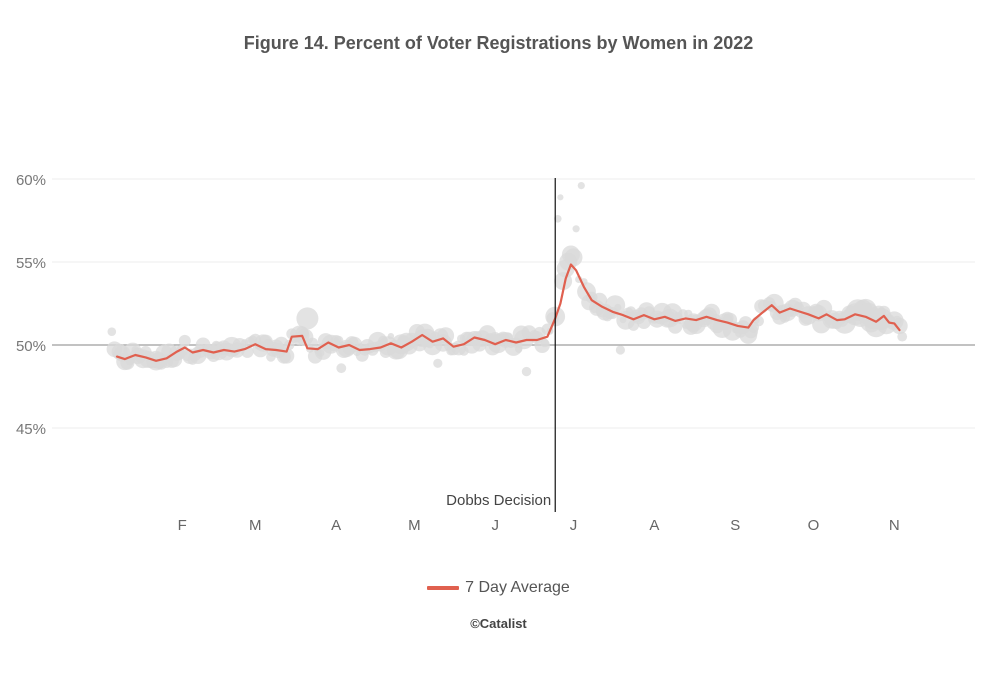 The image size is (997, 676). I want to click on dobbs-annotation: Dobbs Decision, so click(501, 345).